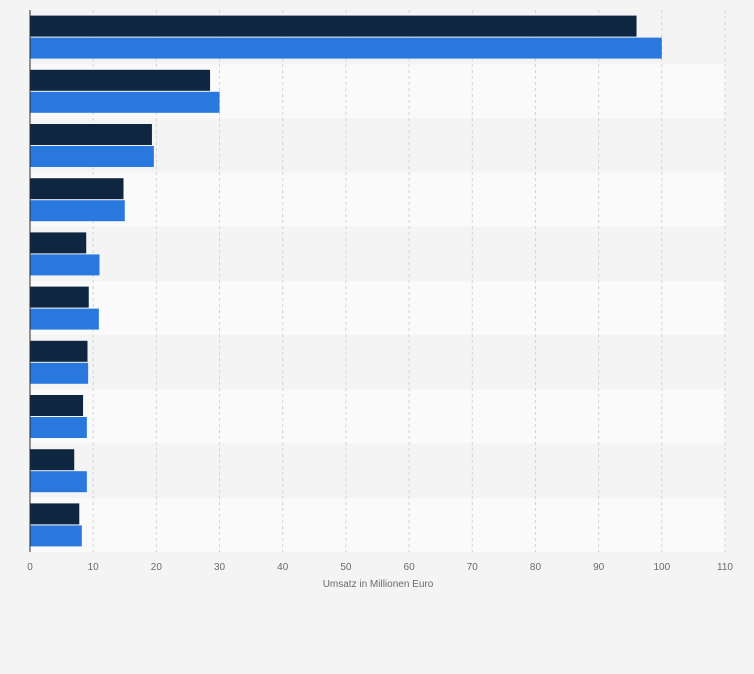 Image resolution: width=754 pixels, height=674 pixels. Describe the element at coordinates (661, 567) in the screenshot. I see `x-tick-label: 100` at that location.